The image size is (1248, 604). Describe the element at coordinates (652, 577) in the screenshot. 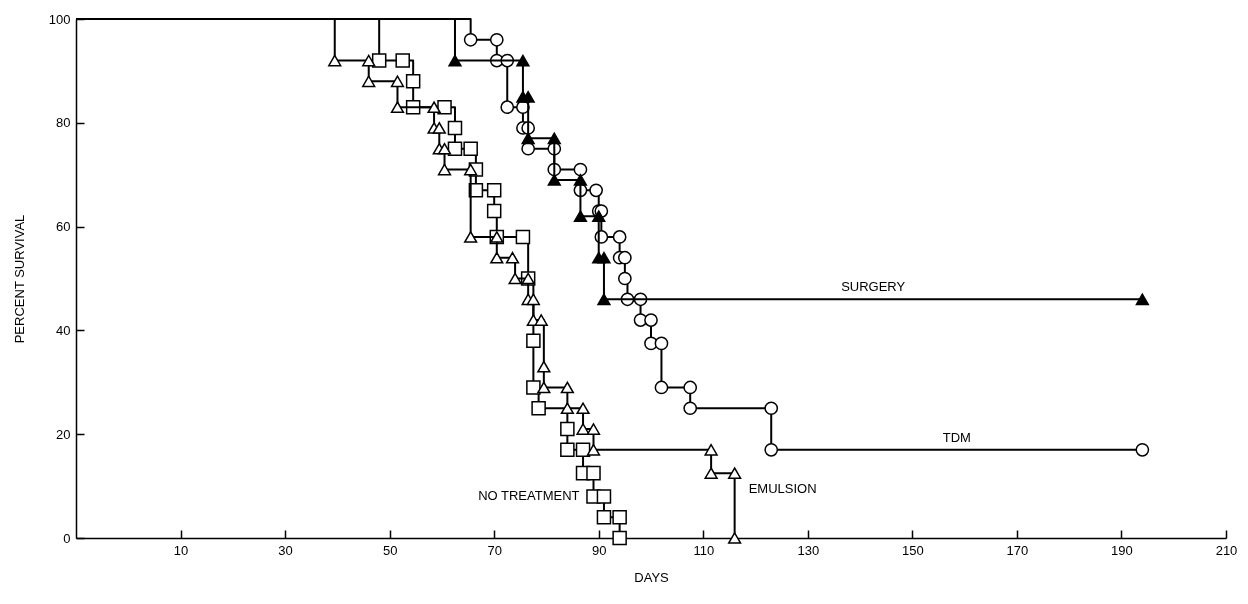

I see `x-axis-title: DAYS` at that location.